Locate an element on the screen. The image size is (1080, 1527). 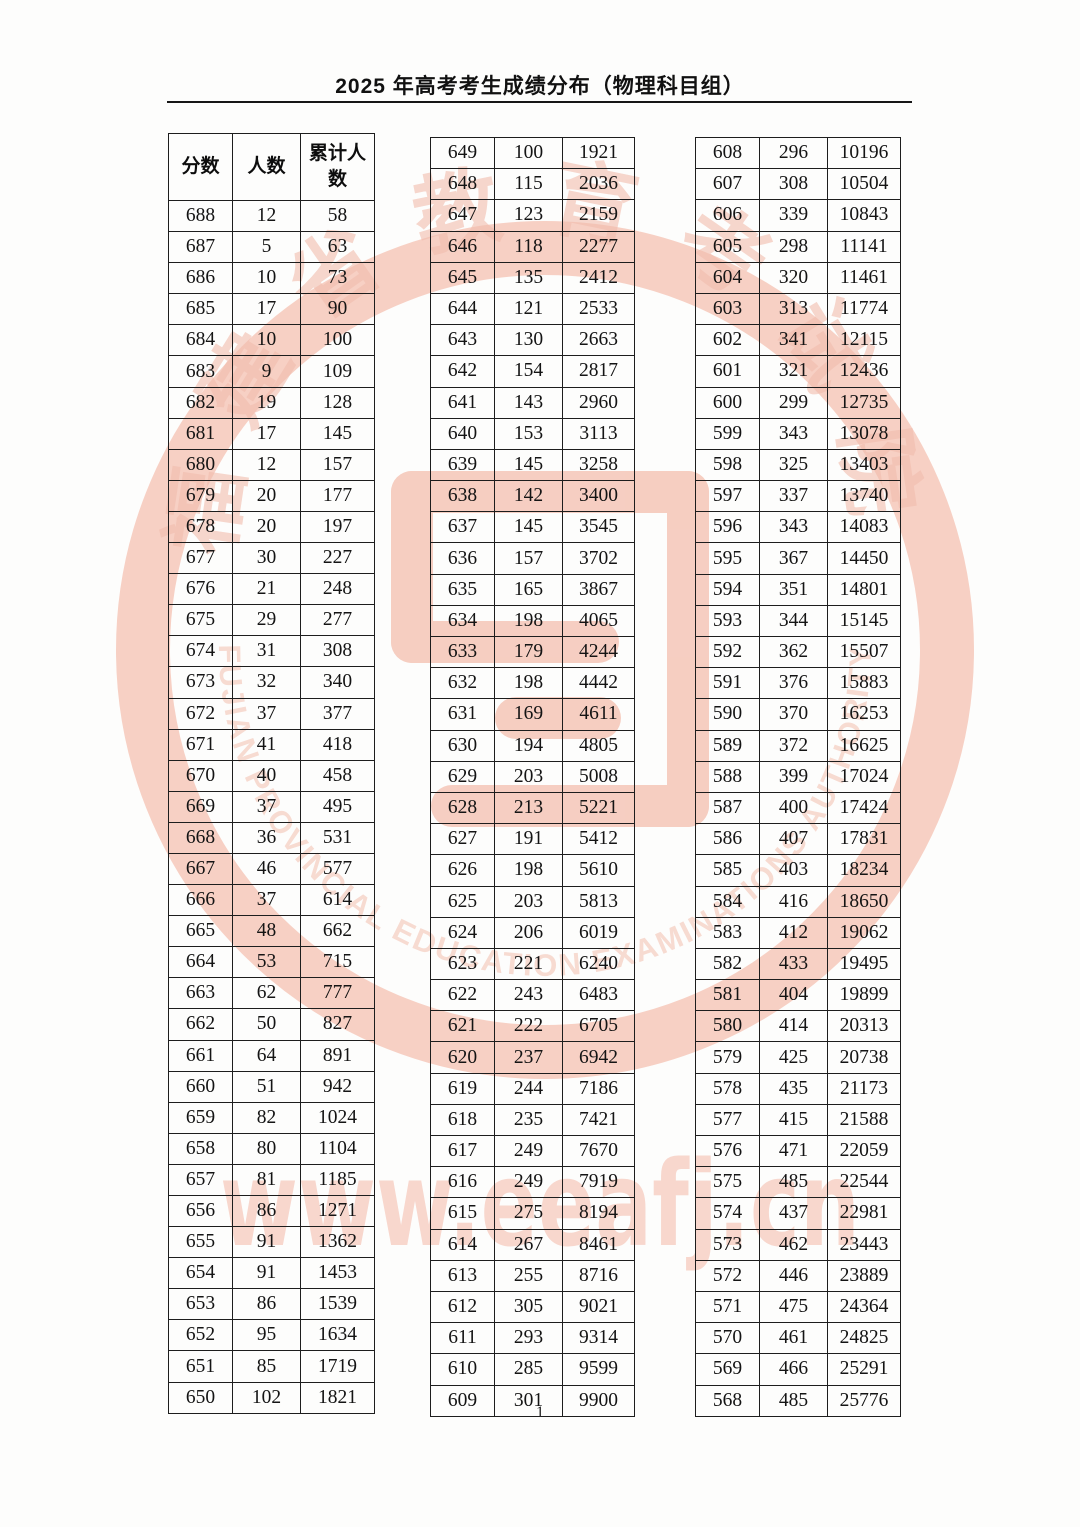
table-cell: 640 is located at coordinates (462, 433).